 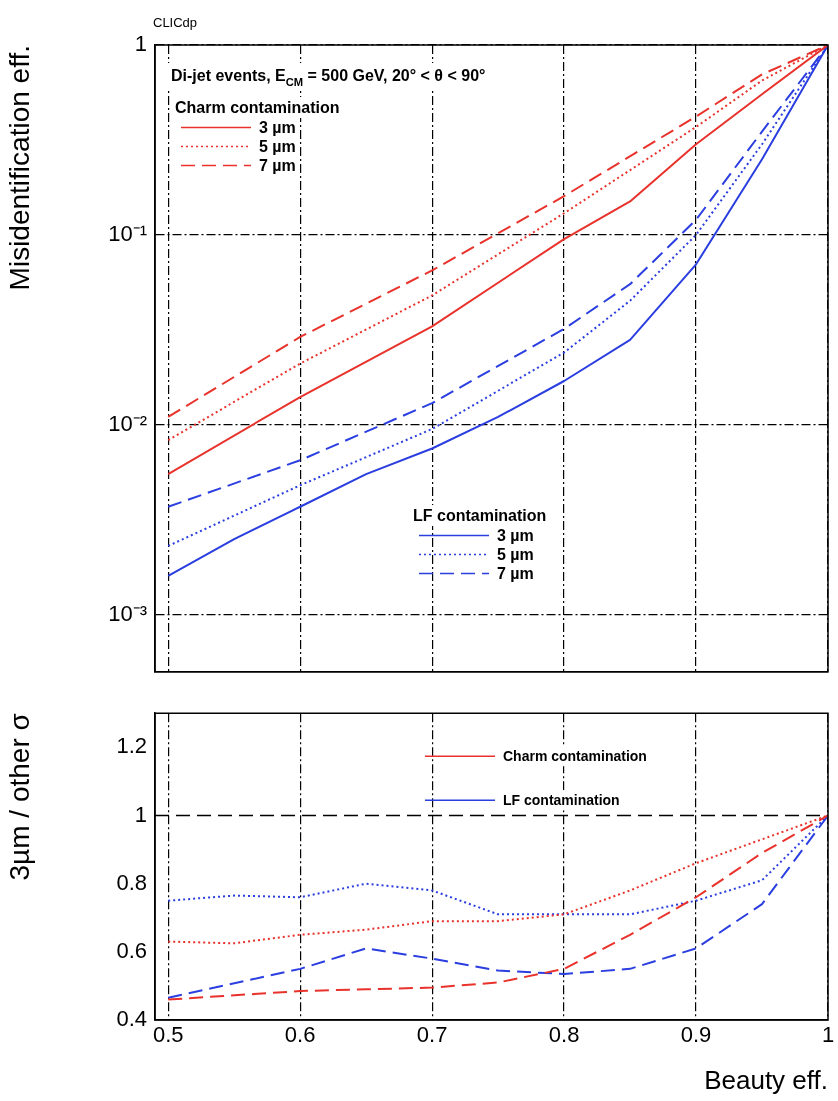 I want to click on y-tick-label: 0.4, so click(x=131, y=1019).